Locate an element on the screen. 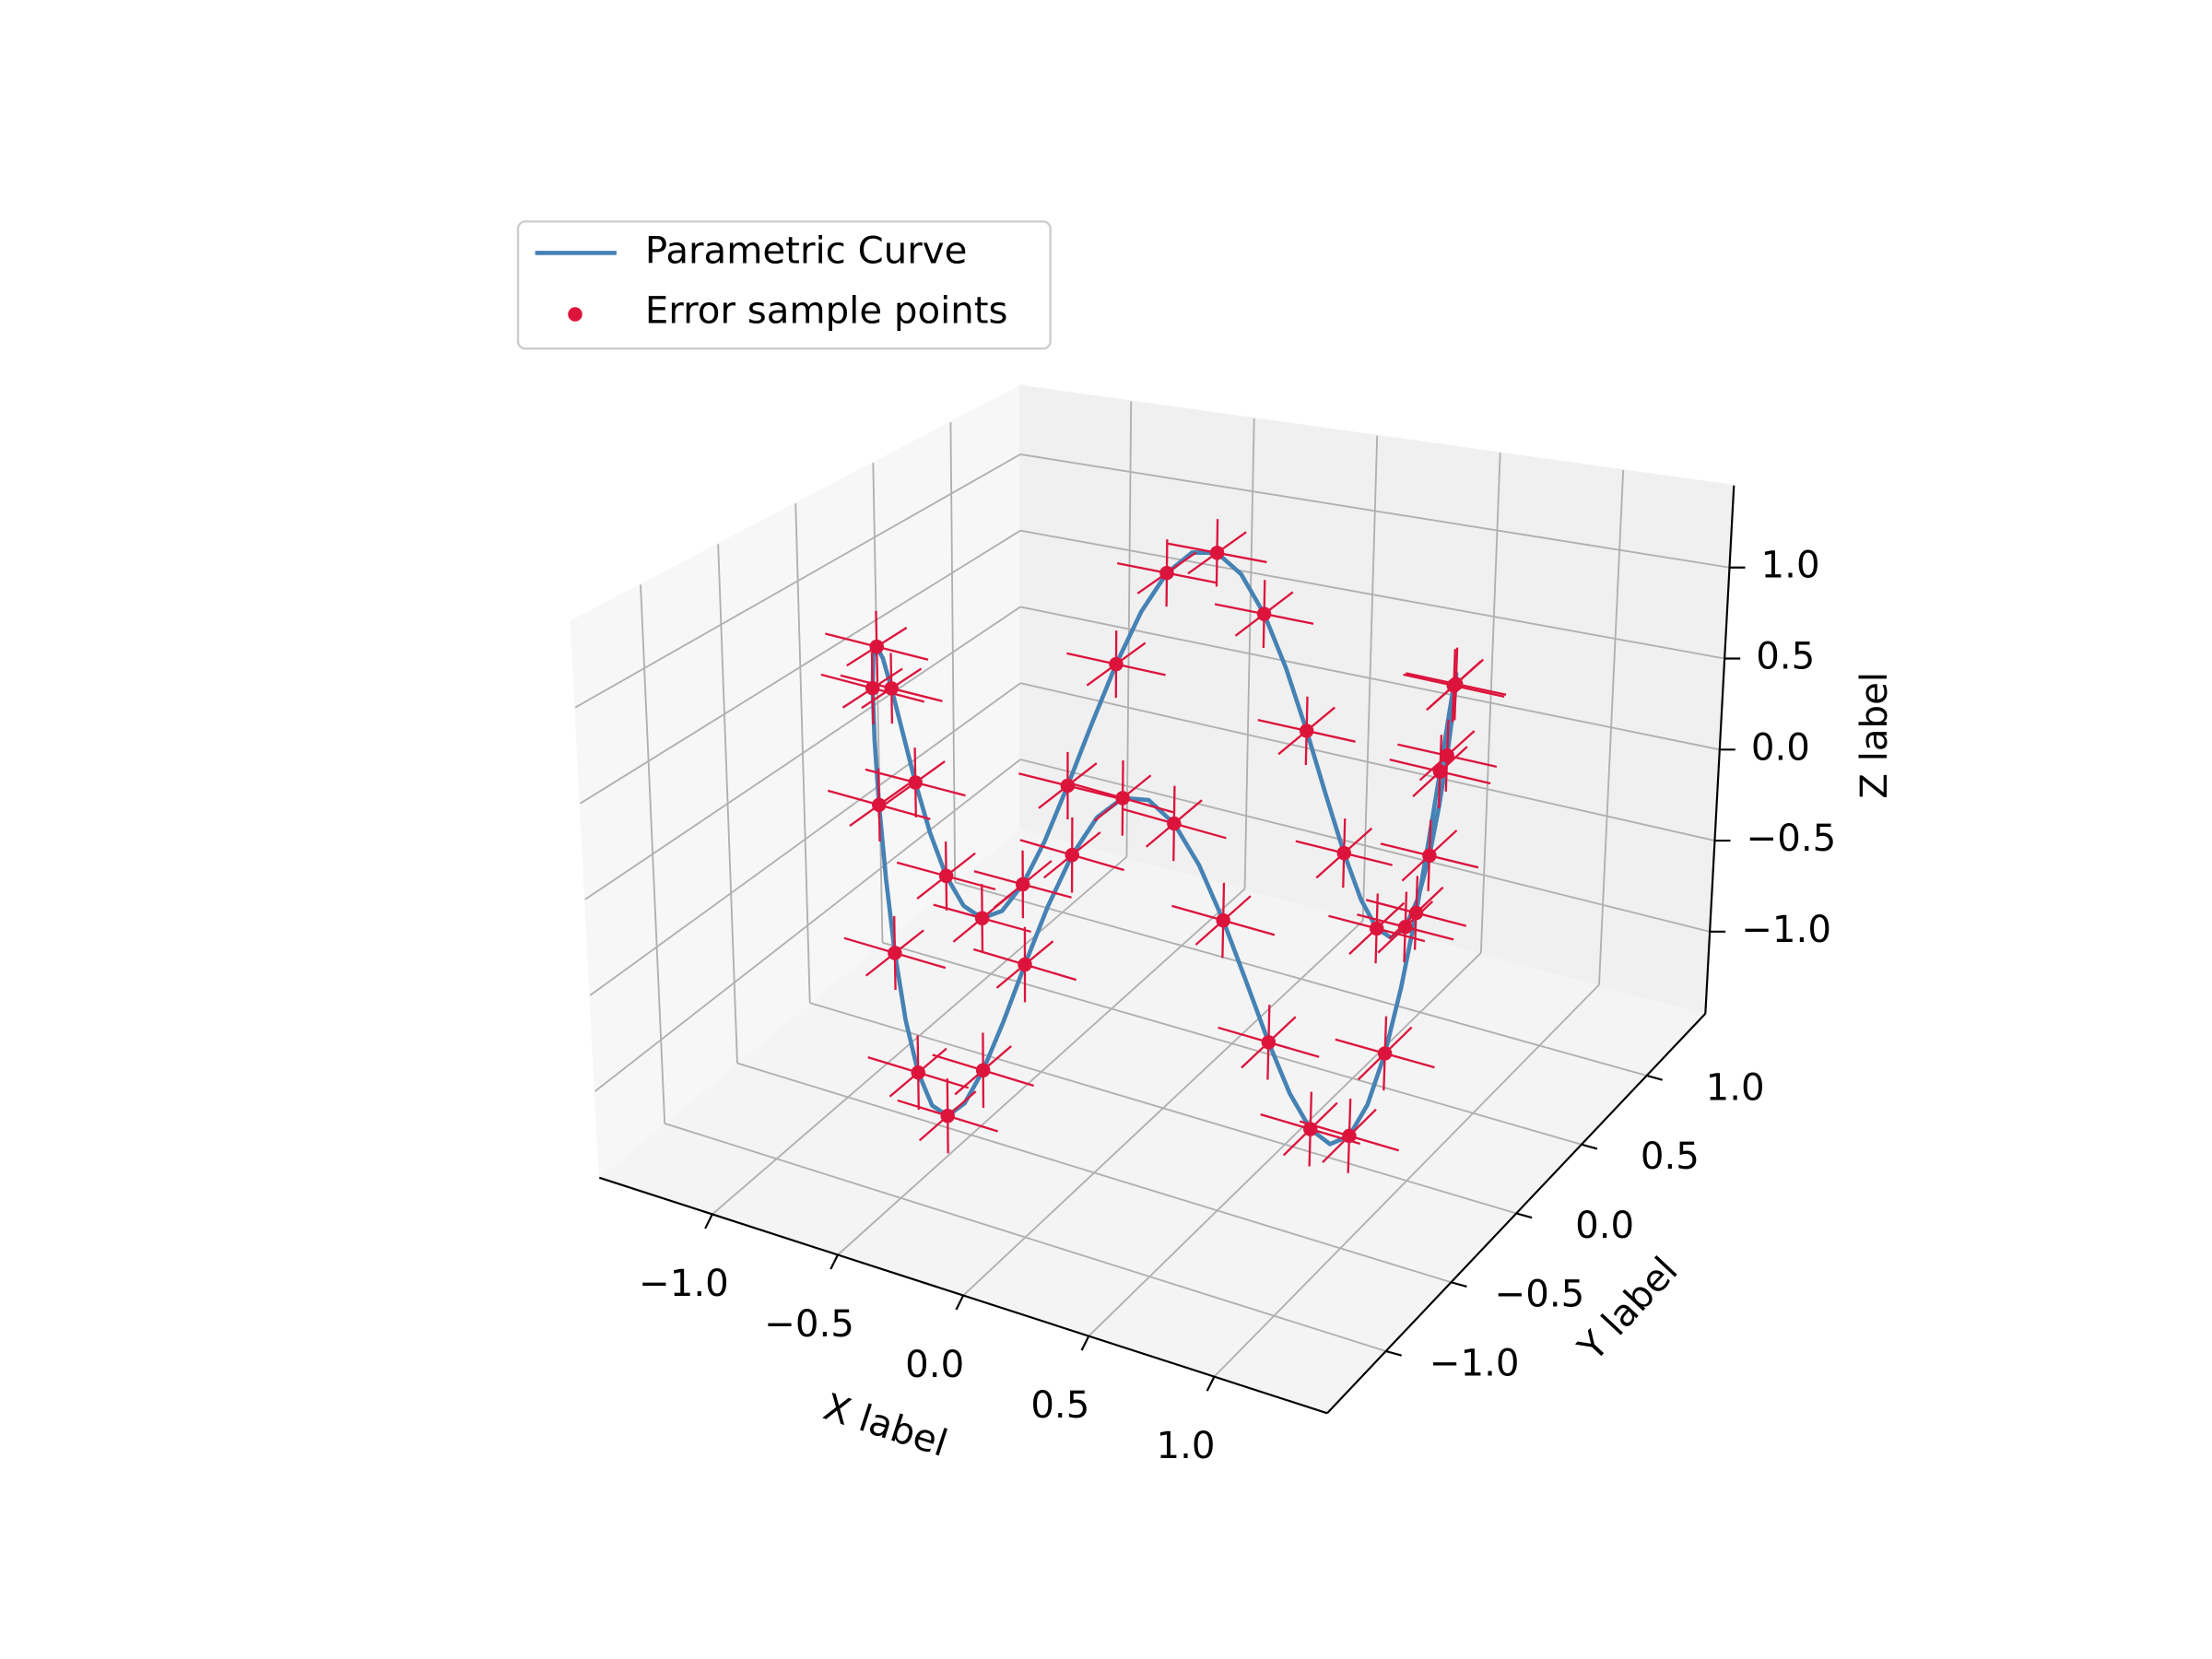  z-tick-label: 1.0 is located at coordinates (1790, 566).